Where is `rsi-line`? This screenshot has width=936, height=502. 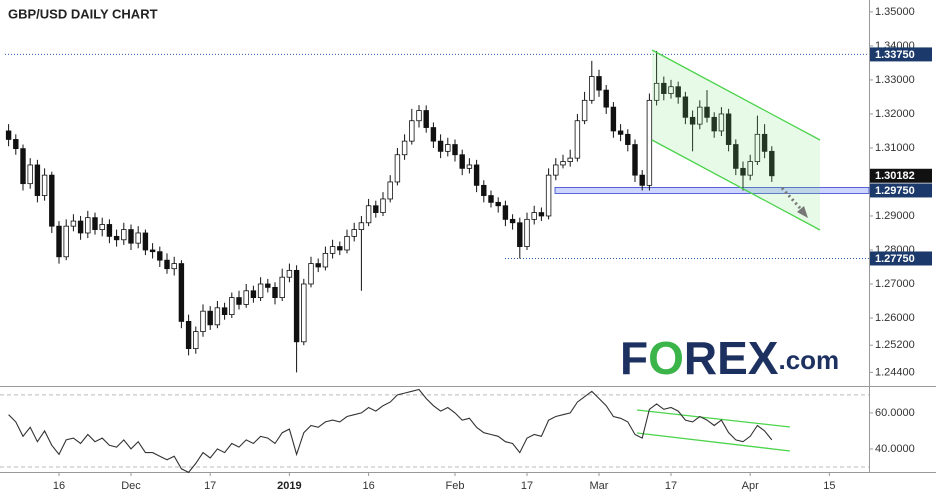
rsi-line is located at coordinates (390, 431).